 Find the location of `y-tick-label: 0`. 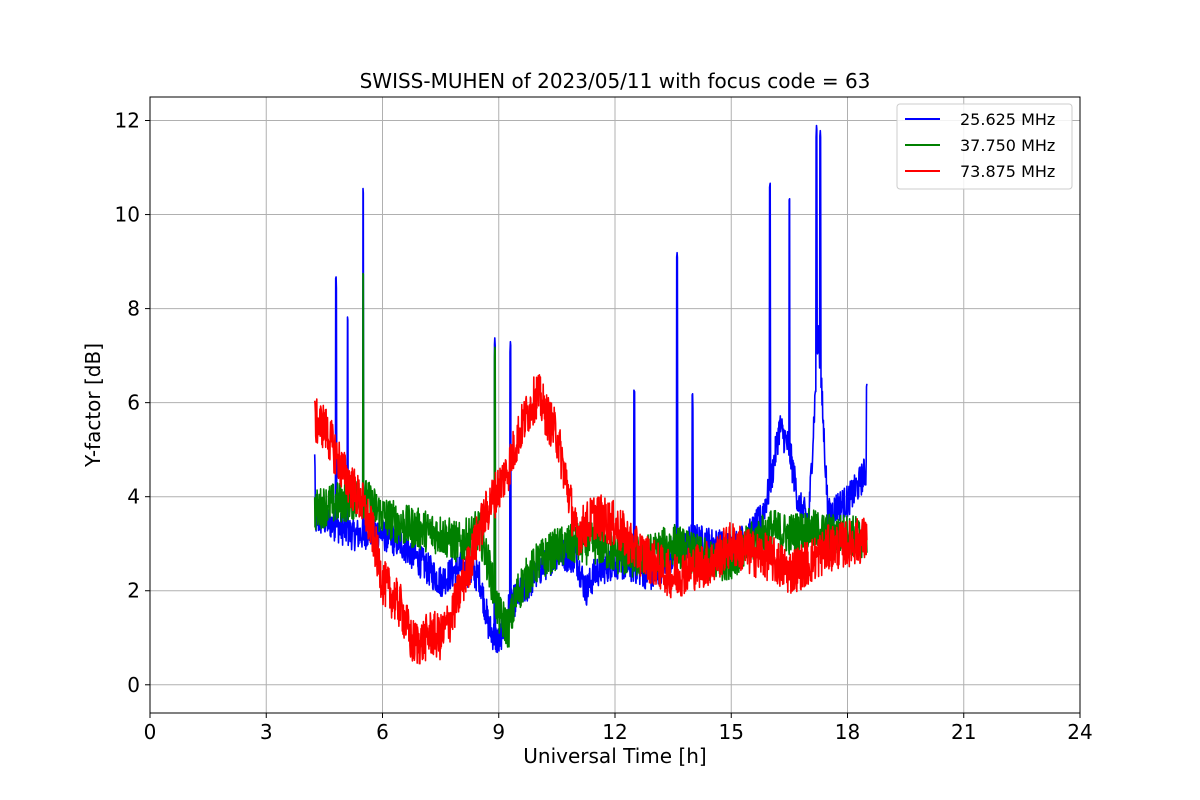

y-tick-label: 0 is located at coordinates (133, 685).